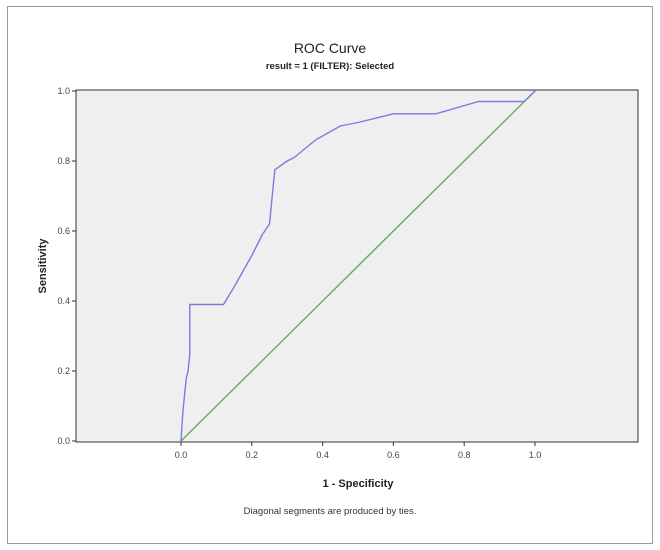  Describe the element at coordinates (359, 484) in the screenshot. I see `x-axis-title: 1 - Specificity` at that location.